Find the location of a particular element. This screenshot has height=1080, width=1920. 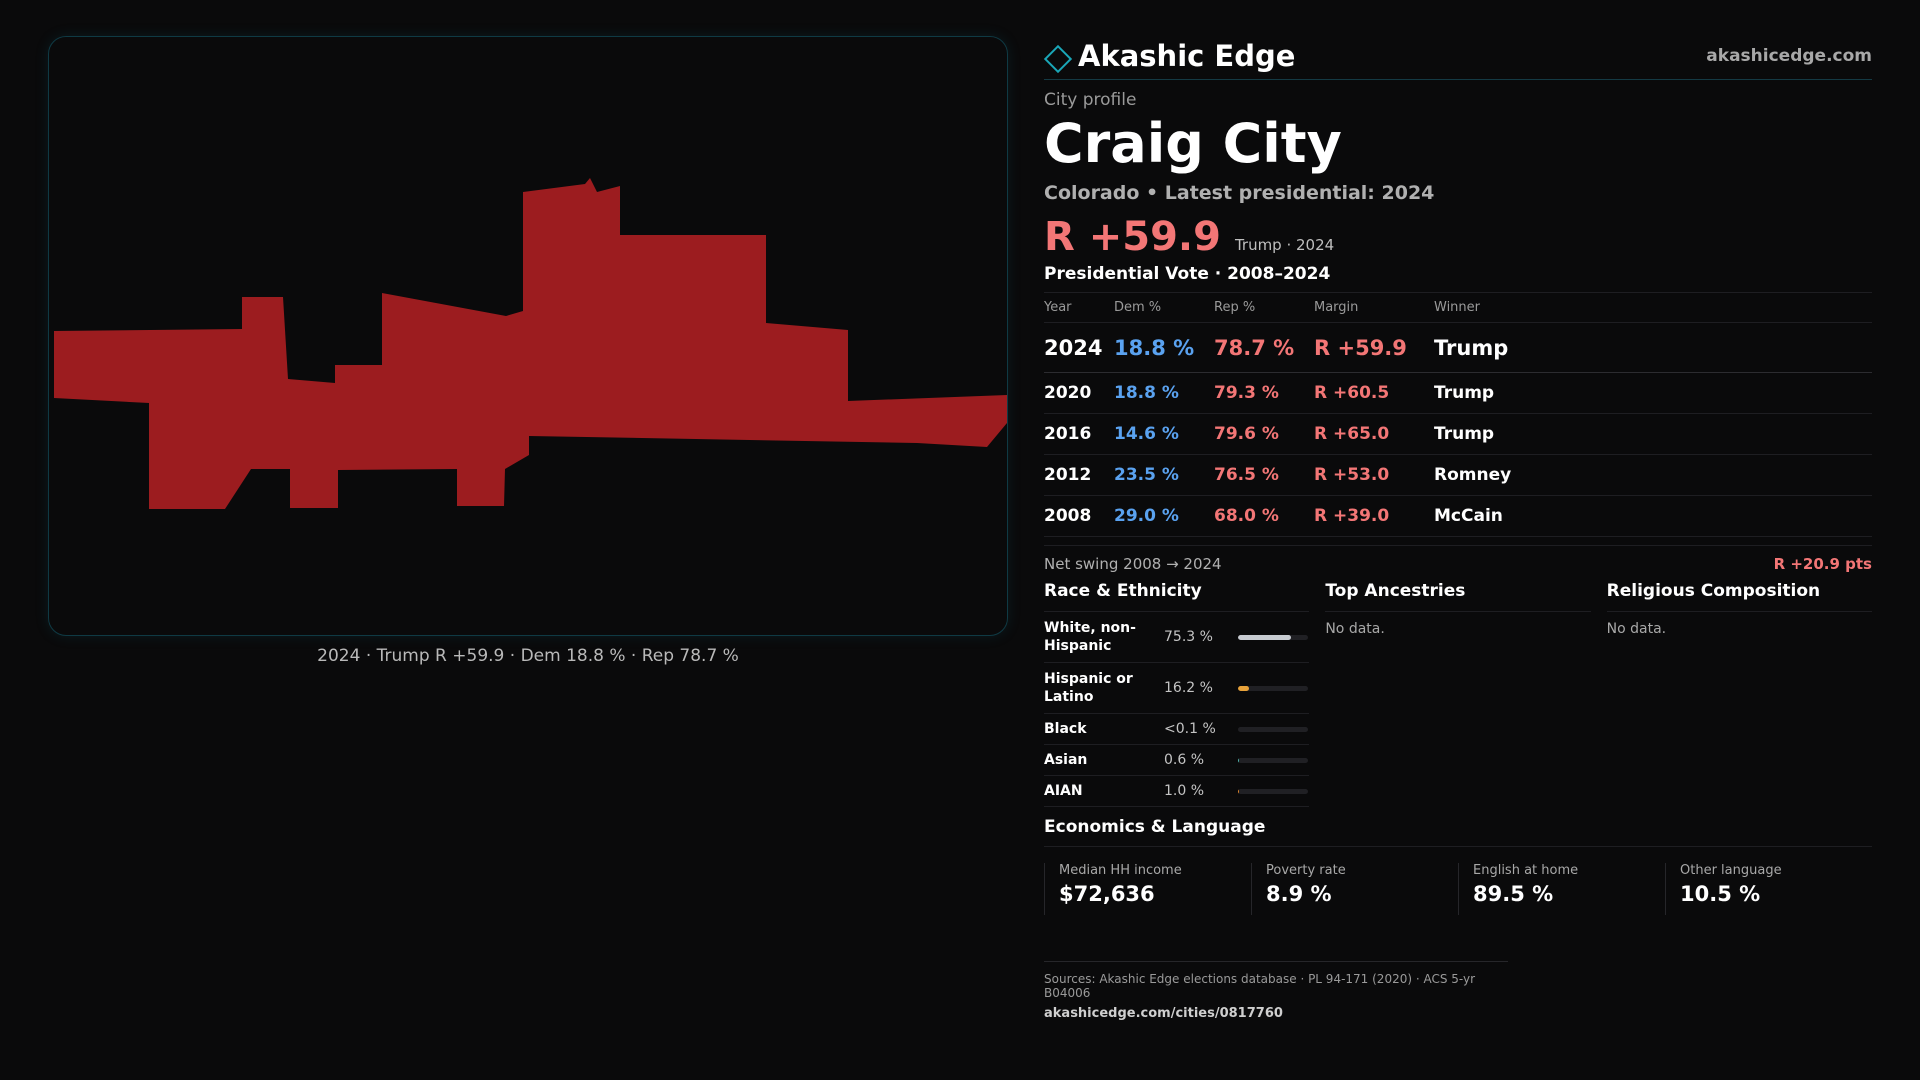

list-item: AIAN 1.0 % is located at coordinates (1177, 791).